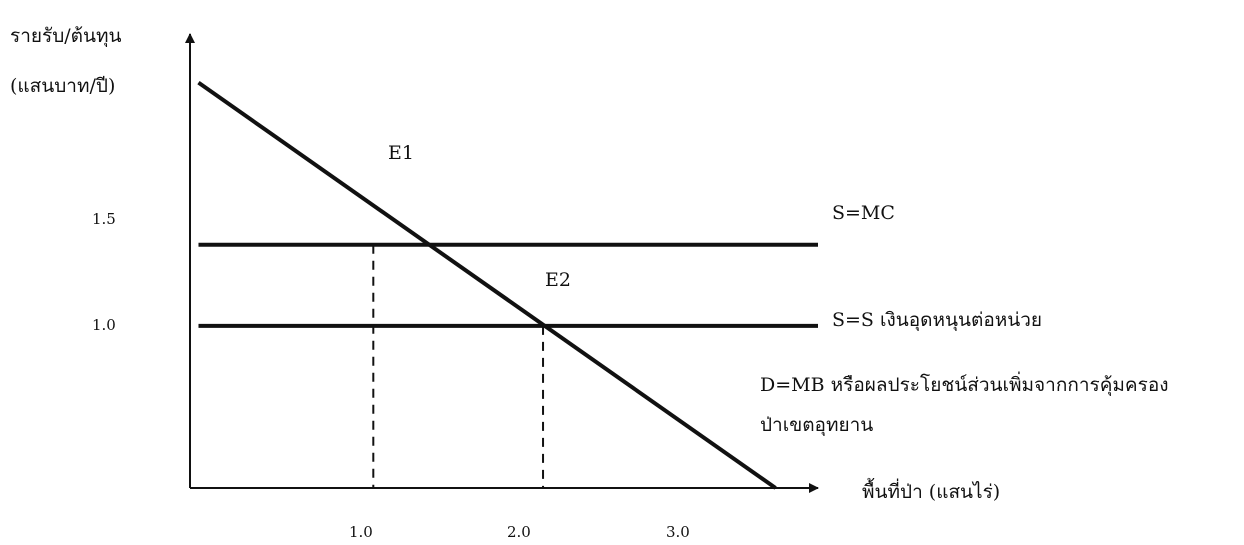  Describe the element at coordinates (931, 490) in the screenshot. I see `x-axis-label: พื้นที่ป่า (แสนไร่)` at that location.